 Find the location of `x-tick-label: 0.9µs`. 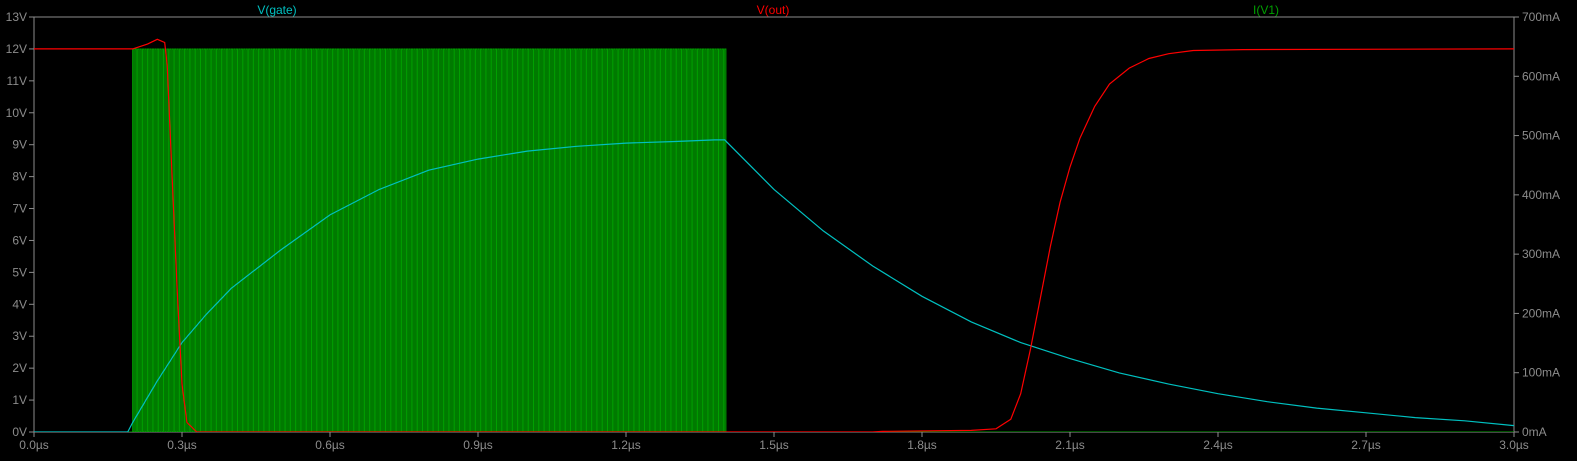

x-tick-label: 0.9µs is located at coordinates (478, 445).